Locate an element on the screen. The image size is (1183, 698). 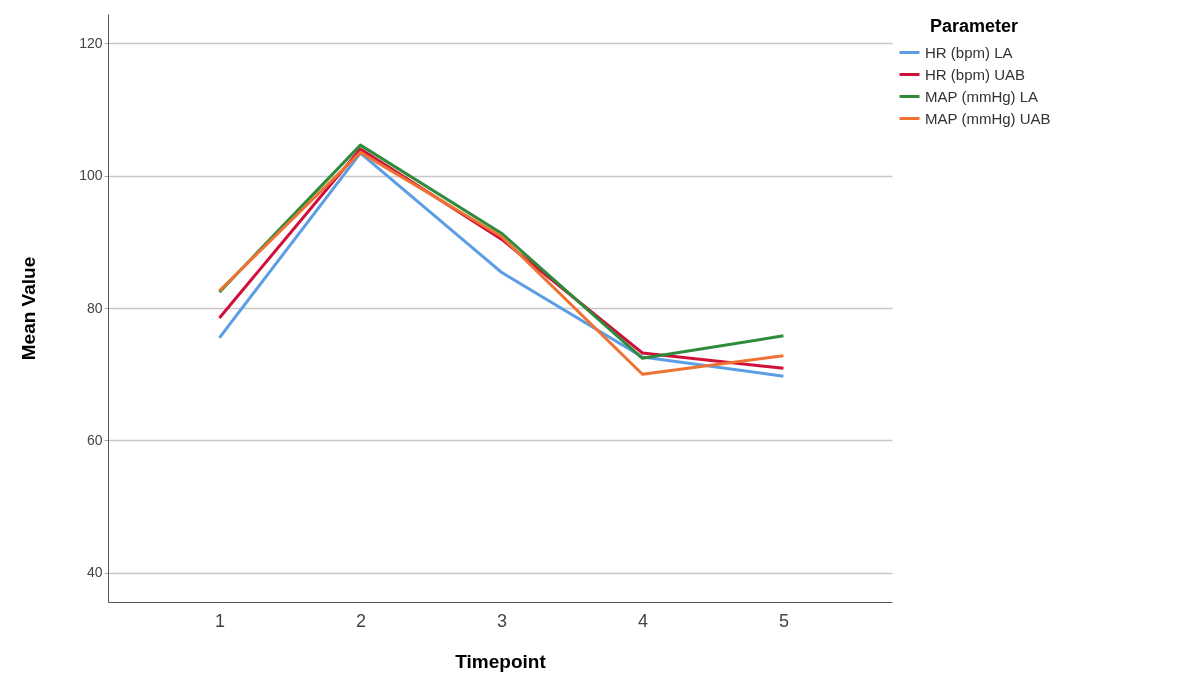
x-tick-label: 4 is located at coordinates (642, 620).